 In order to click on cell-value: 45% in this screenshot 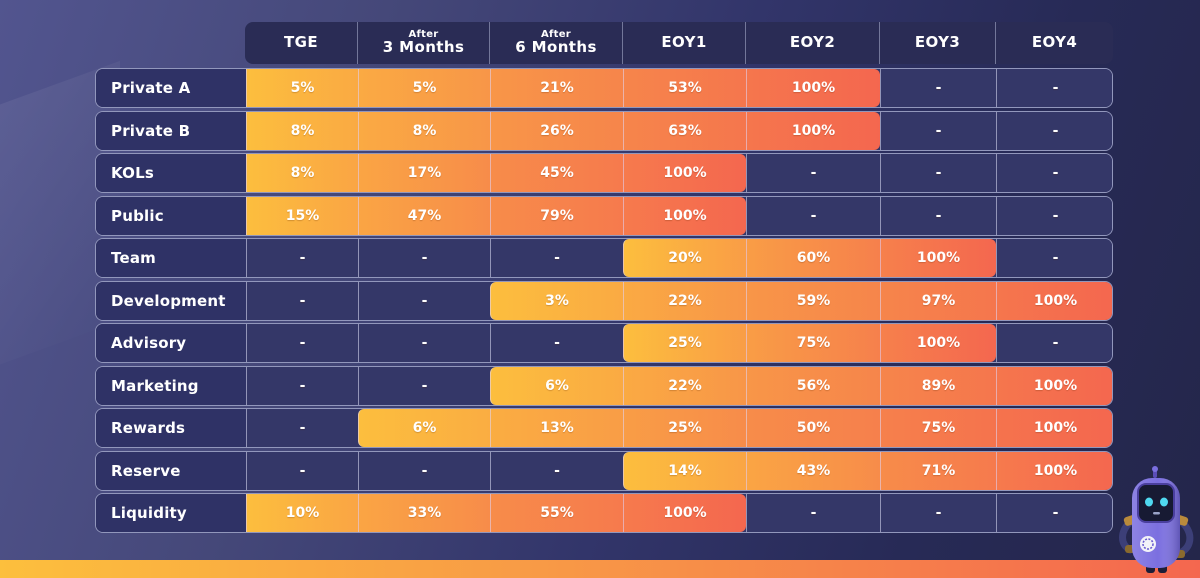, I will do `click(557, 173)`.